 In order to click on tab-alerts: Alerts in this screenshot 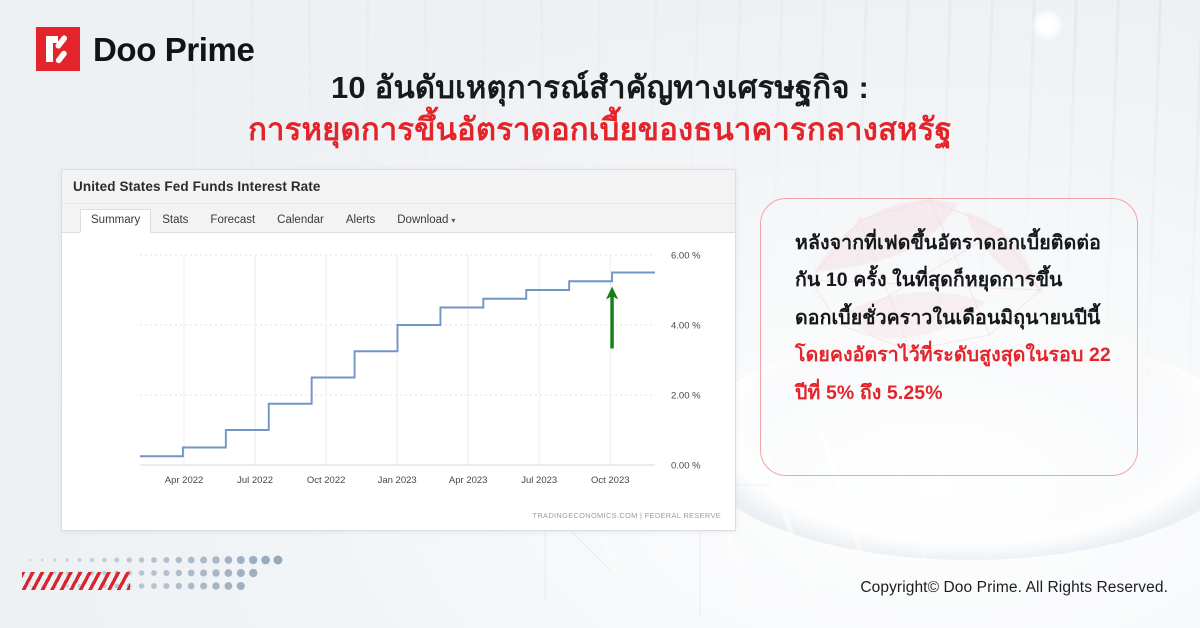, I will do `click(360, 221)`.